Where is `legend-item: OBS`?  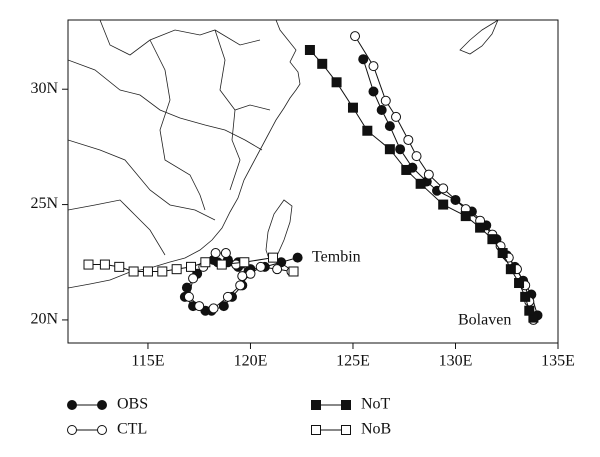
legend-item: OBS is located at coordinates (107, 404).